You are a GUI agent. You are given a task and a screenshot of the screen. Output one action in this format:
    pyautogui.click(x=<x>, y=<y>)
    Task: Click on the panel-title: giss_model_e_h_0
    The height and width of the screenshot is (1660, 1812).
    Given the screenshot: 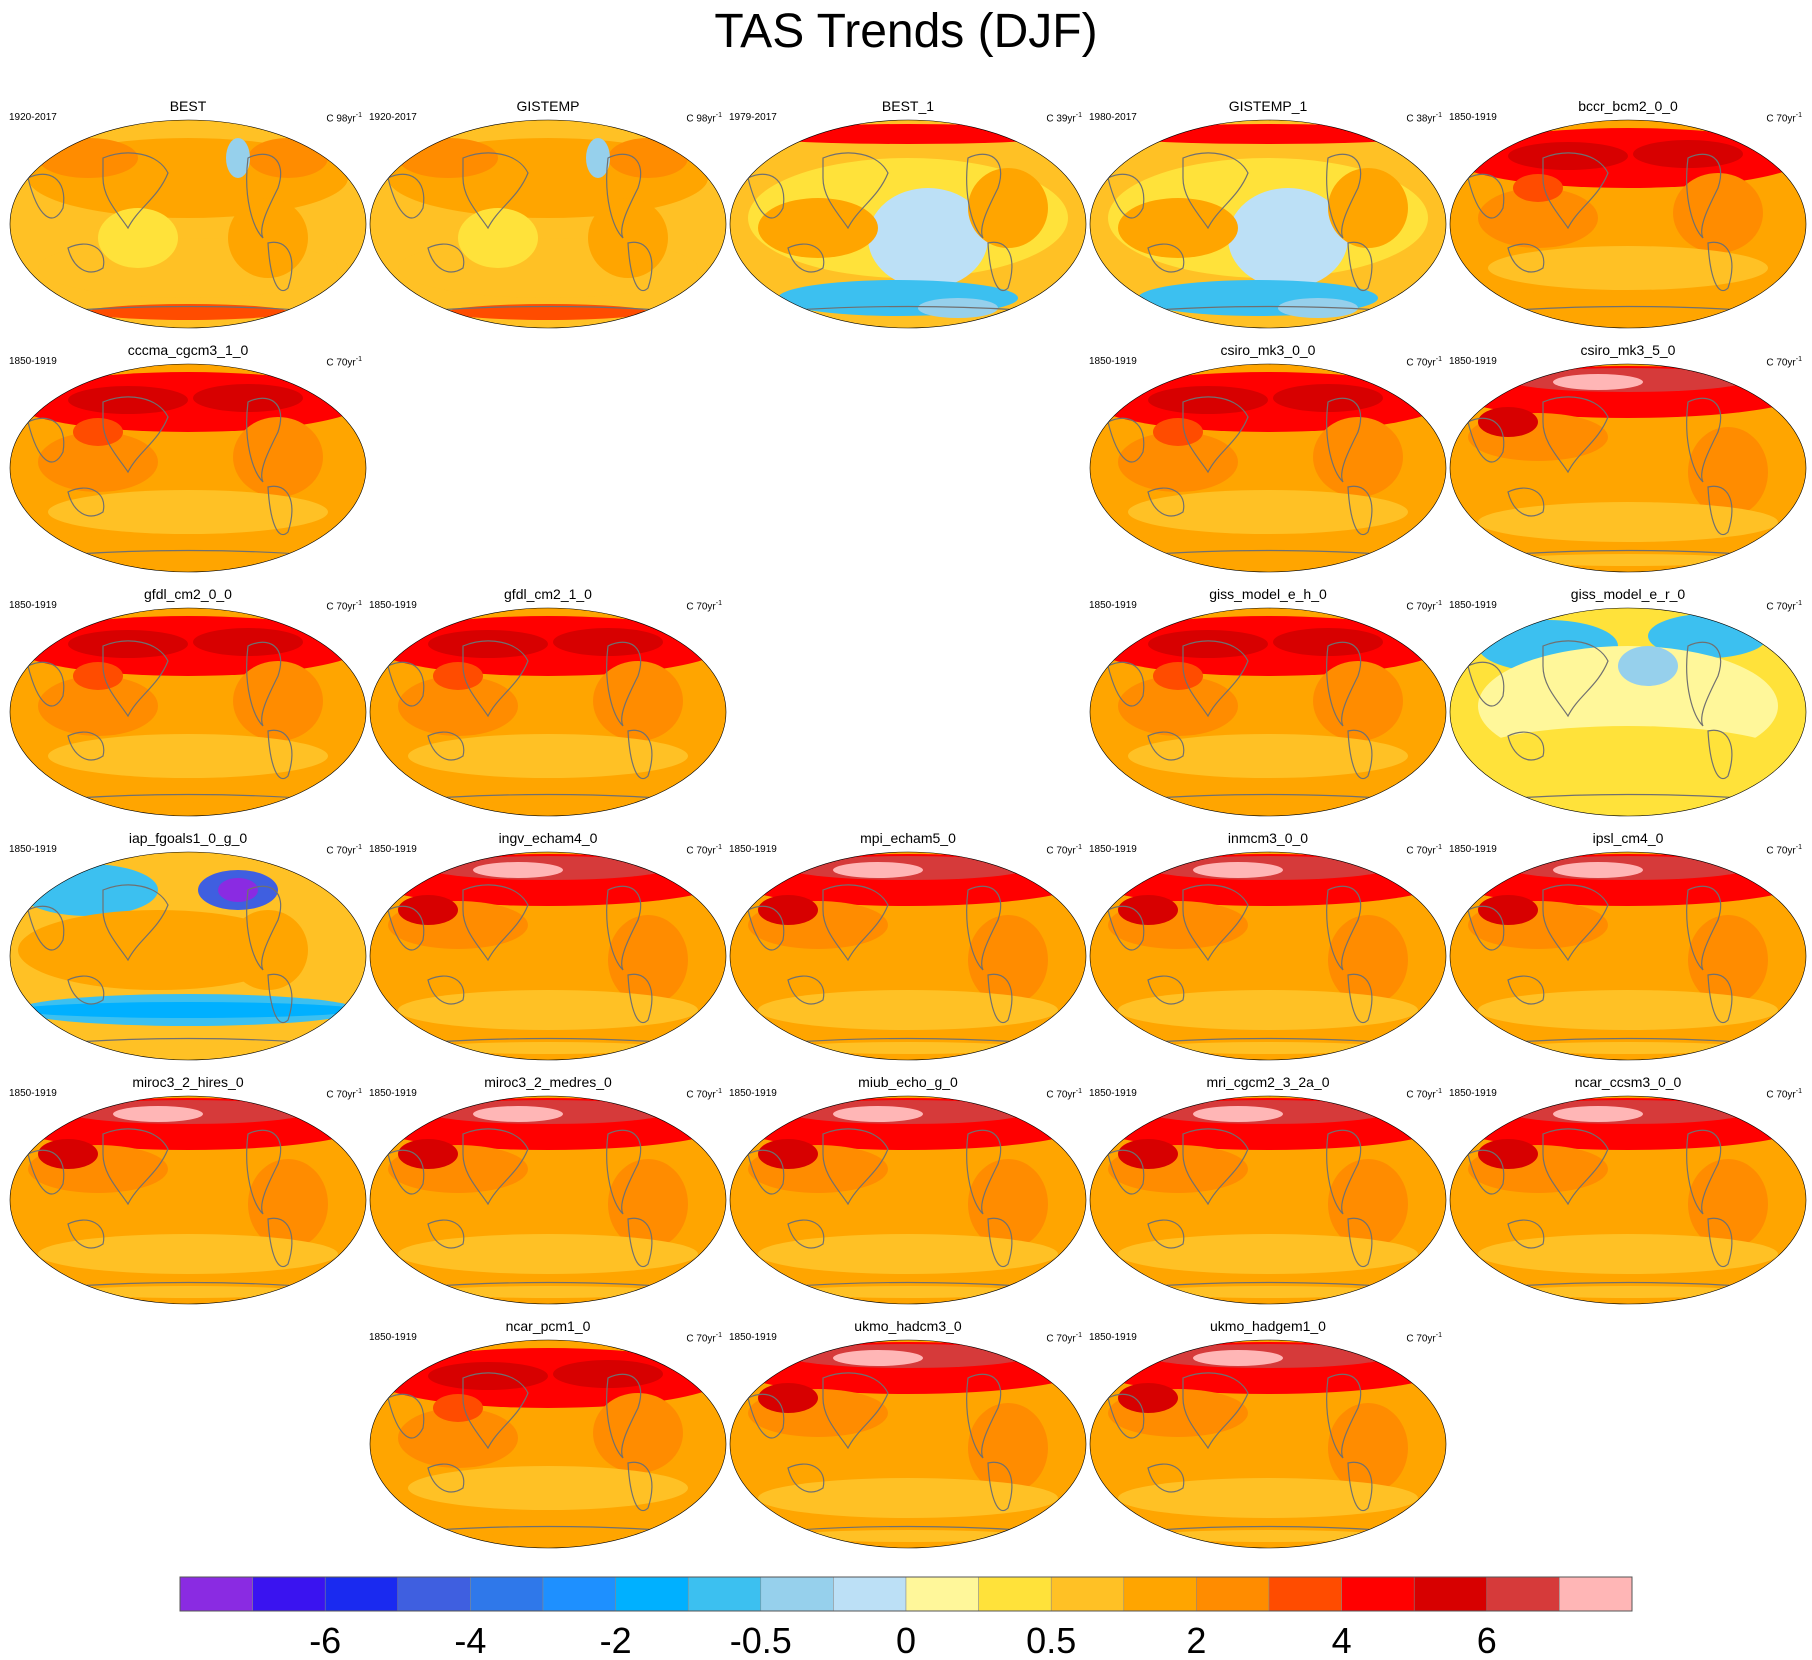 What is the action you would take?
    pyautogui.click(x=1268, y=594)
    